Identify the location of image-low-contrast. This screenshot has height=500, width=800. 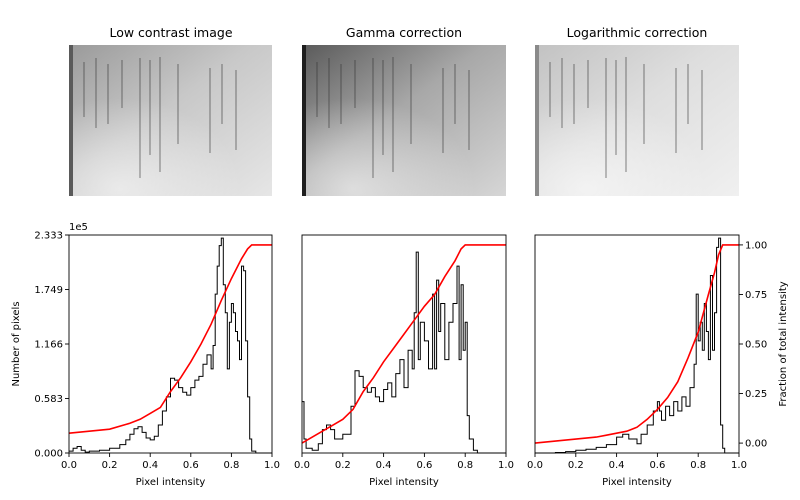
(170, 120).